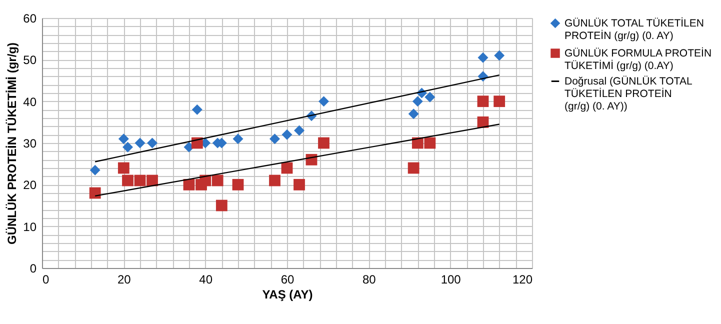 The height and width of the screenshot is (324, 721). I want to click on legend-label: GÜNLÜK TOTAL TÜKETİLEN PROTEİN (gr/g) (0. AY), so click(634, 29).